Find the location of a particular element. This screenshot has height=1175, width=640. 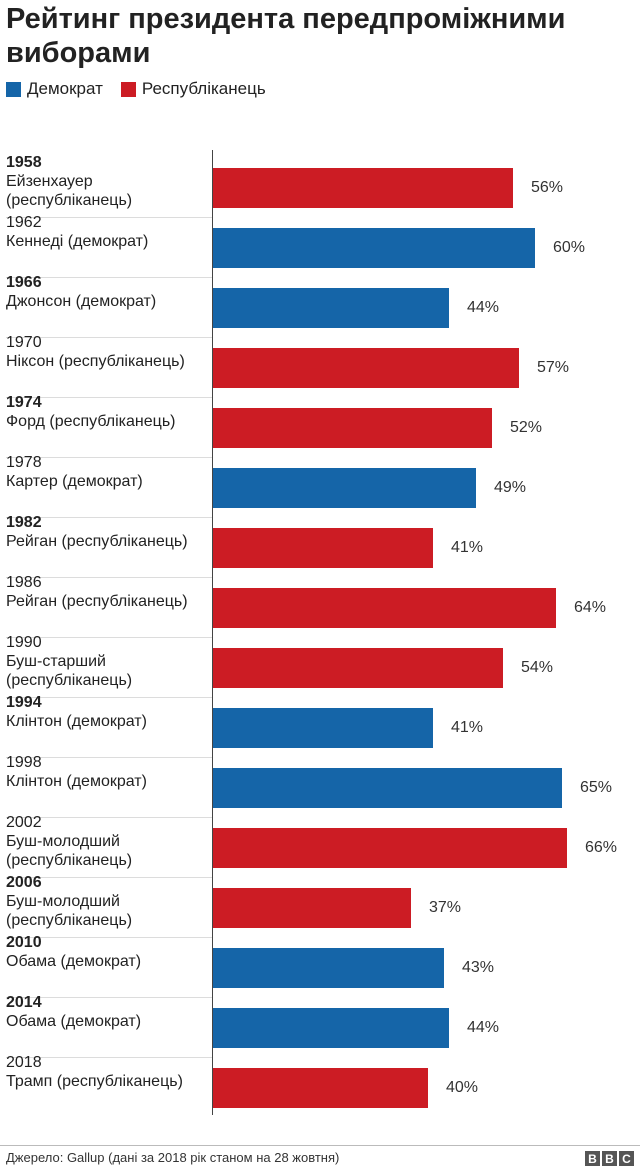

bar-value-label: 37% is located at coordinates (445, 907).